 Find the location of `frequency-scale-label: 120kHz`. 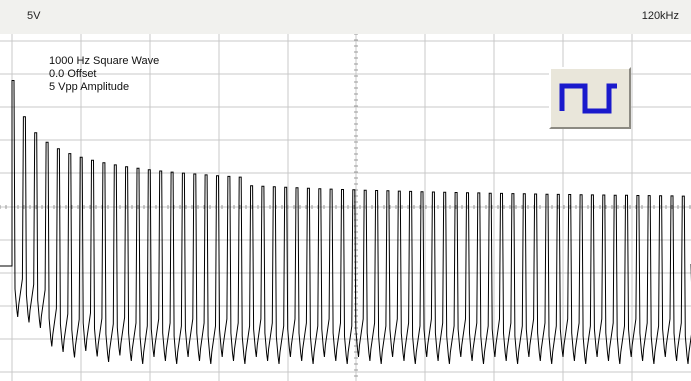

frequency-scale-label: 120kHz is located at coordinates (660, 16).